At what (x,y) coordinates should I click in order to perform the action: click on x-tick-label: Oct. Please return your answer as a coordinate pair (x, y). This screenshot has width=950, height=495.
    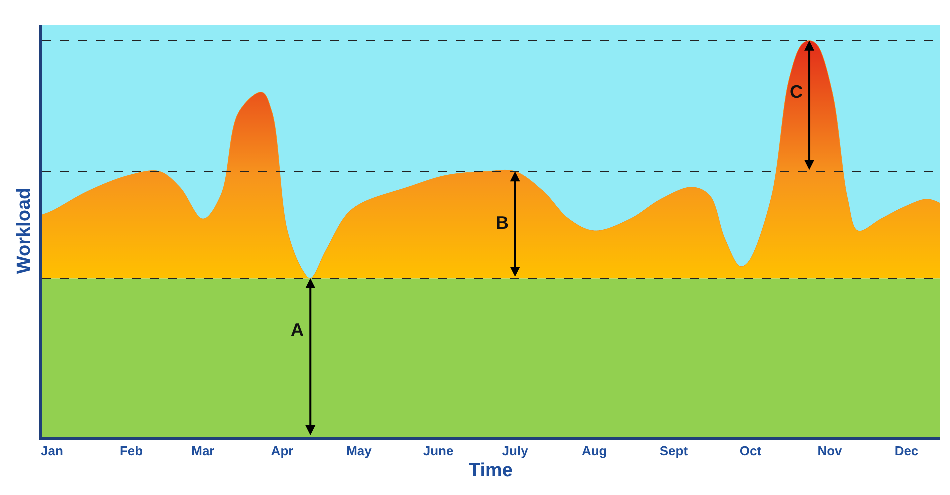
    Looking at the image, I should click on (751, 451).